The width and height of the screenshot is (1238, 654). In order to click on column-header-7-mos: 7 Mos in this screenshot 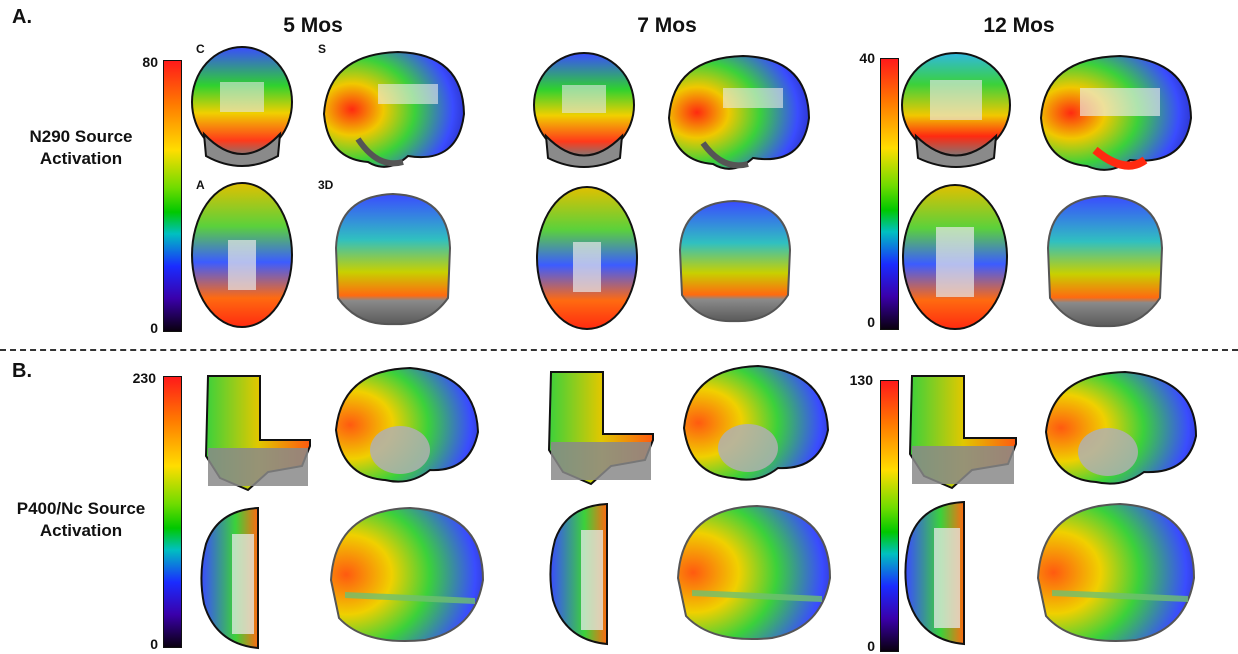, I will do `click(667, 25)`.